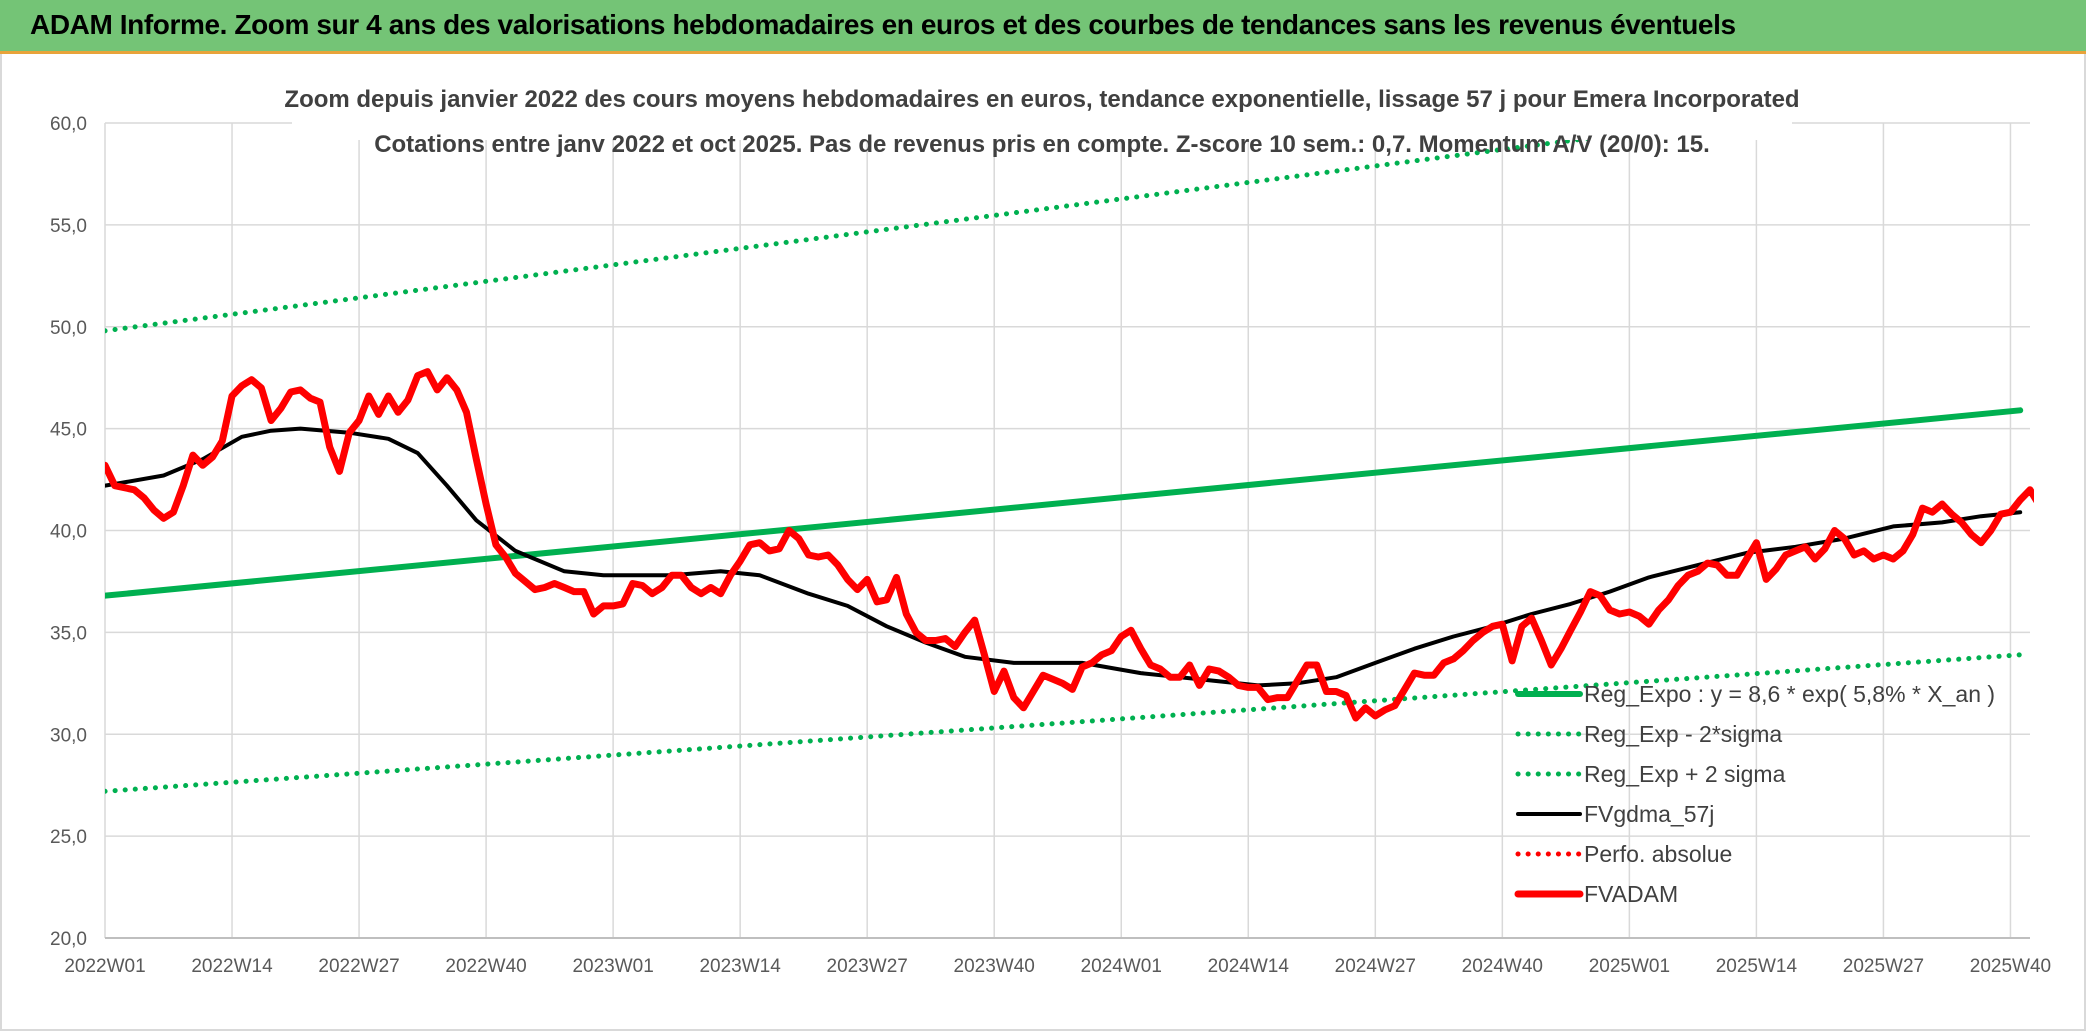 This screenshot has width=2086, height=1031. I want to click on subtitle-background, so click(1042, 107).